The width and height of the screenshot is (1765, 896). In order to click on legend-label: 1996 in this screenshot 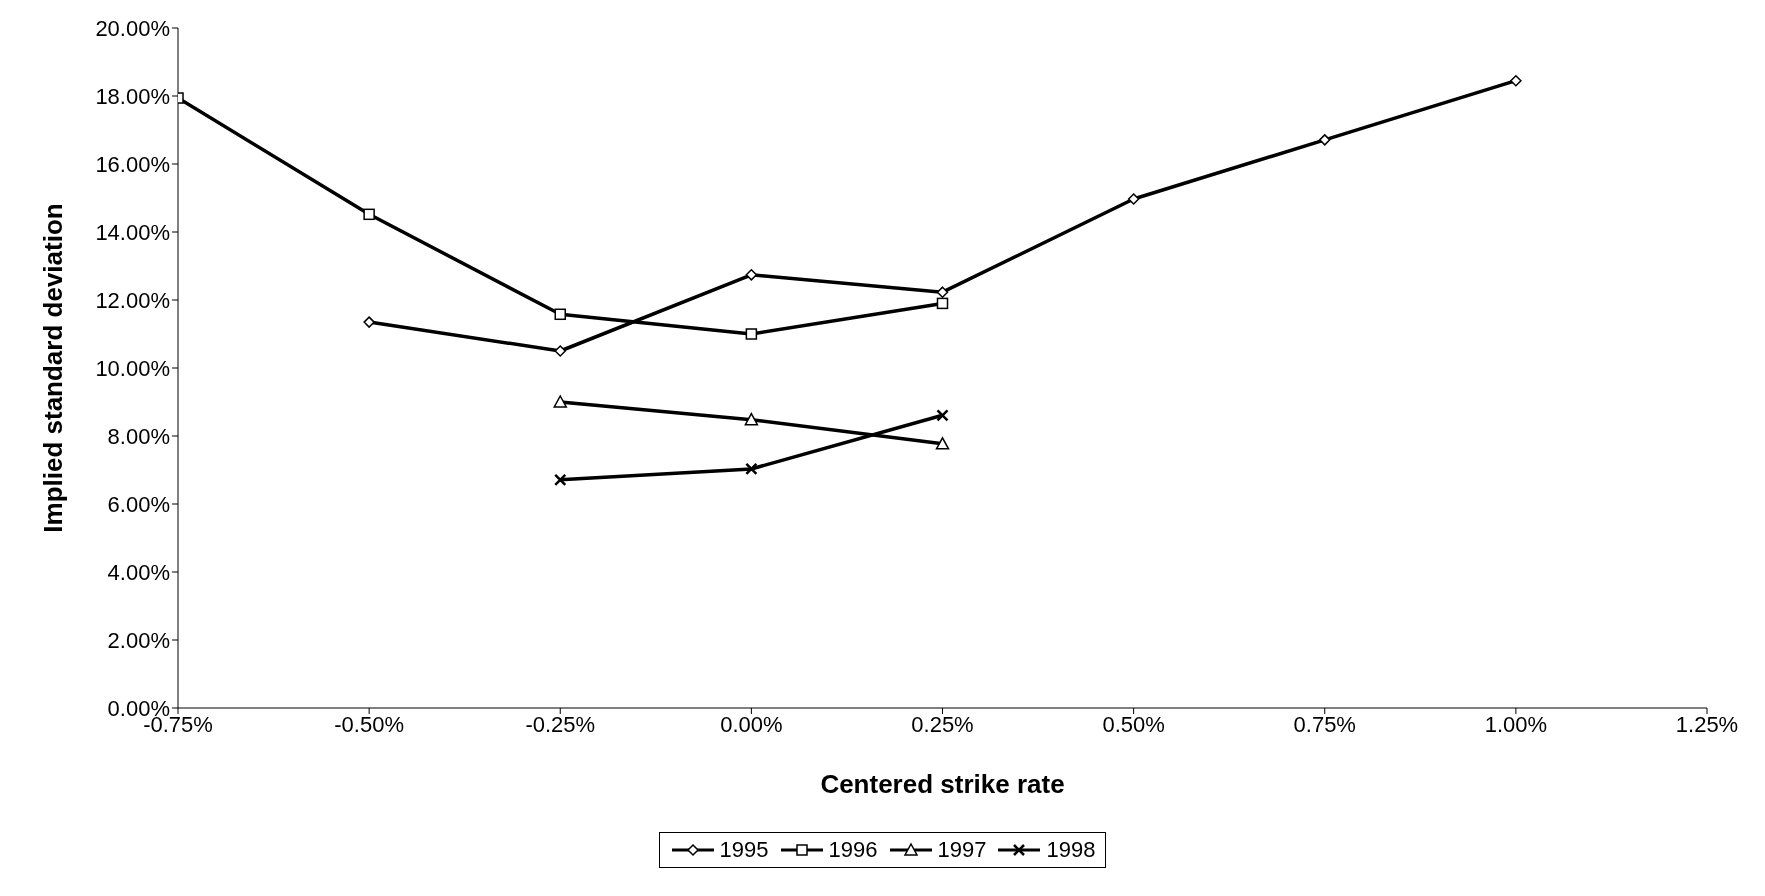, I will do `click(853, 850)`.